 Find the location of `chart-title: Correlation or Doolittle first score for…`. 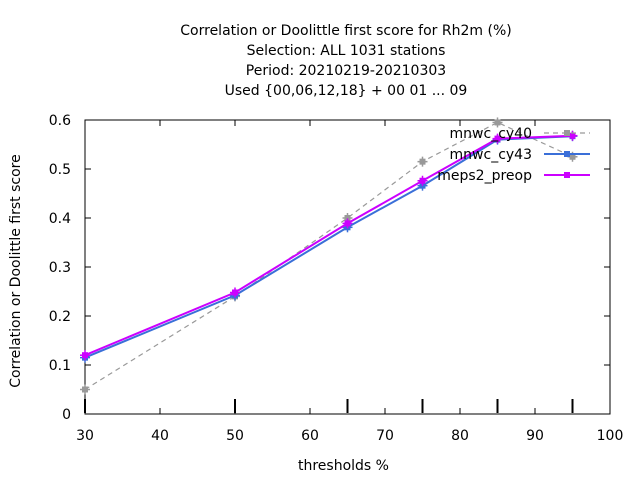

chart-title: Correlation or Doolittle first score for… is located at coordinates (345, 61).